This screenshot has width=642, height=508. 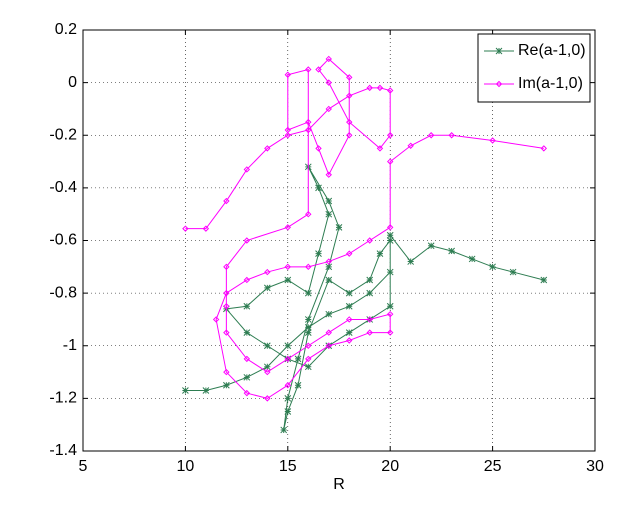 What do you see at coordinates (499, 84) in the screenshot?
I see `legend-marker` at bounding box center [499, 84].